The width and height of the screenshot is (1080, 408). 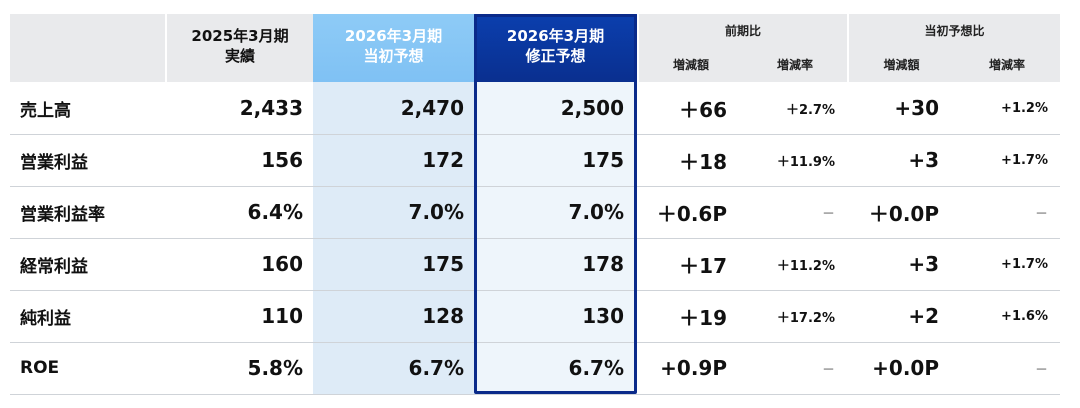 What do you see at coordinates (703, 109) in the screenshot?
I see `yoy-amount: ＋66` at bounding box center [703, 109].